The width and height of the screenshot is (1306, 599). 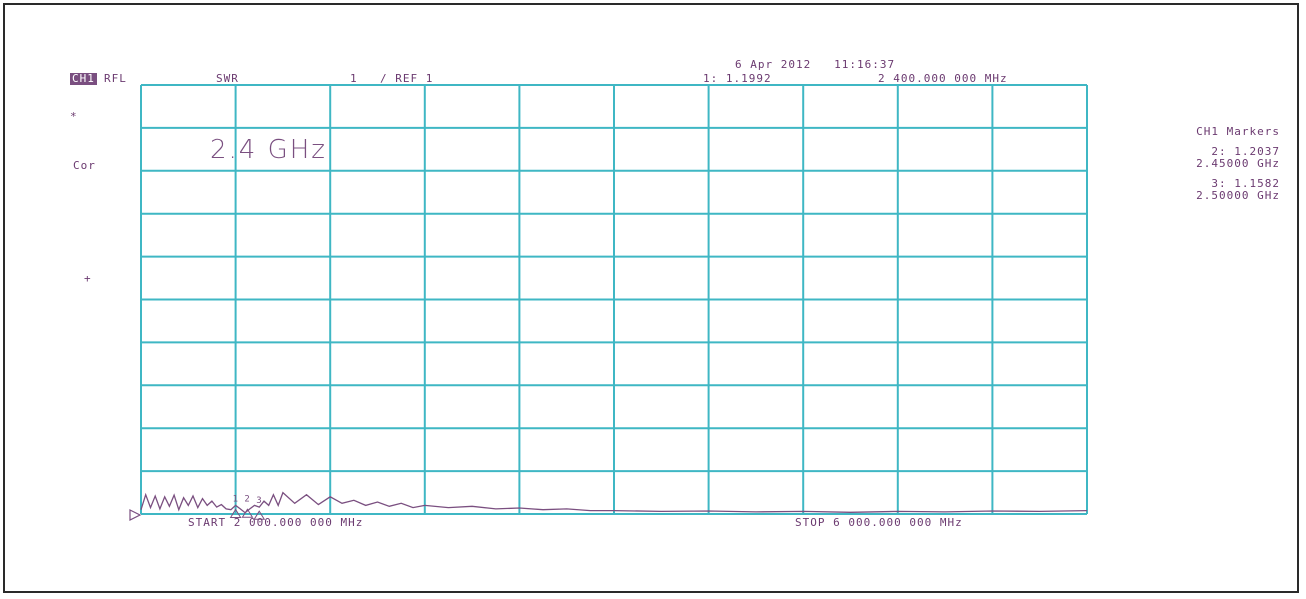 What do you see at coordinates (815, 64) in the screenshot?
I see `datetime-label: 6 Apr 2012 11:16:37` at bounding box center [815, 64].